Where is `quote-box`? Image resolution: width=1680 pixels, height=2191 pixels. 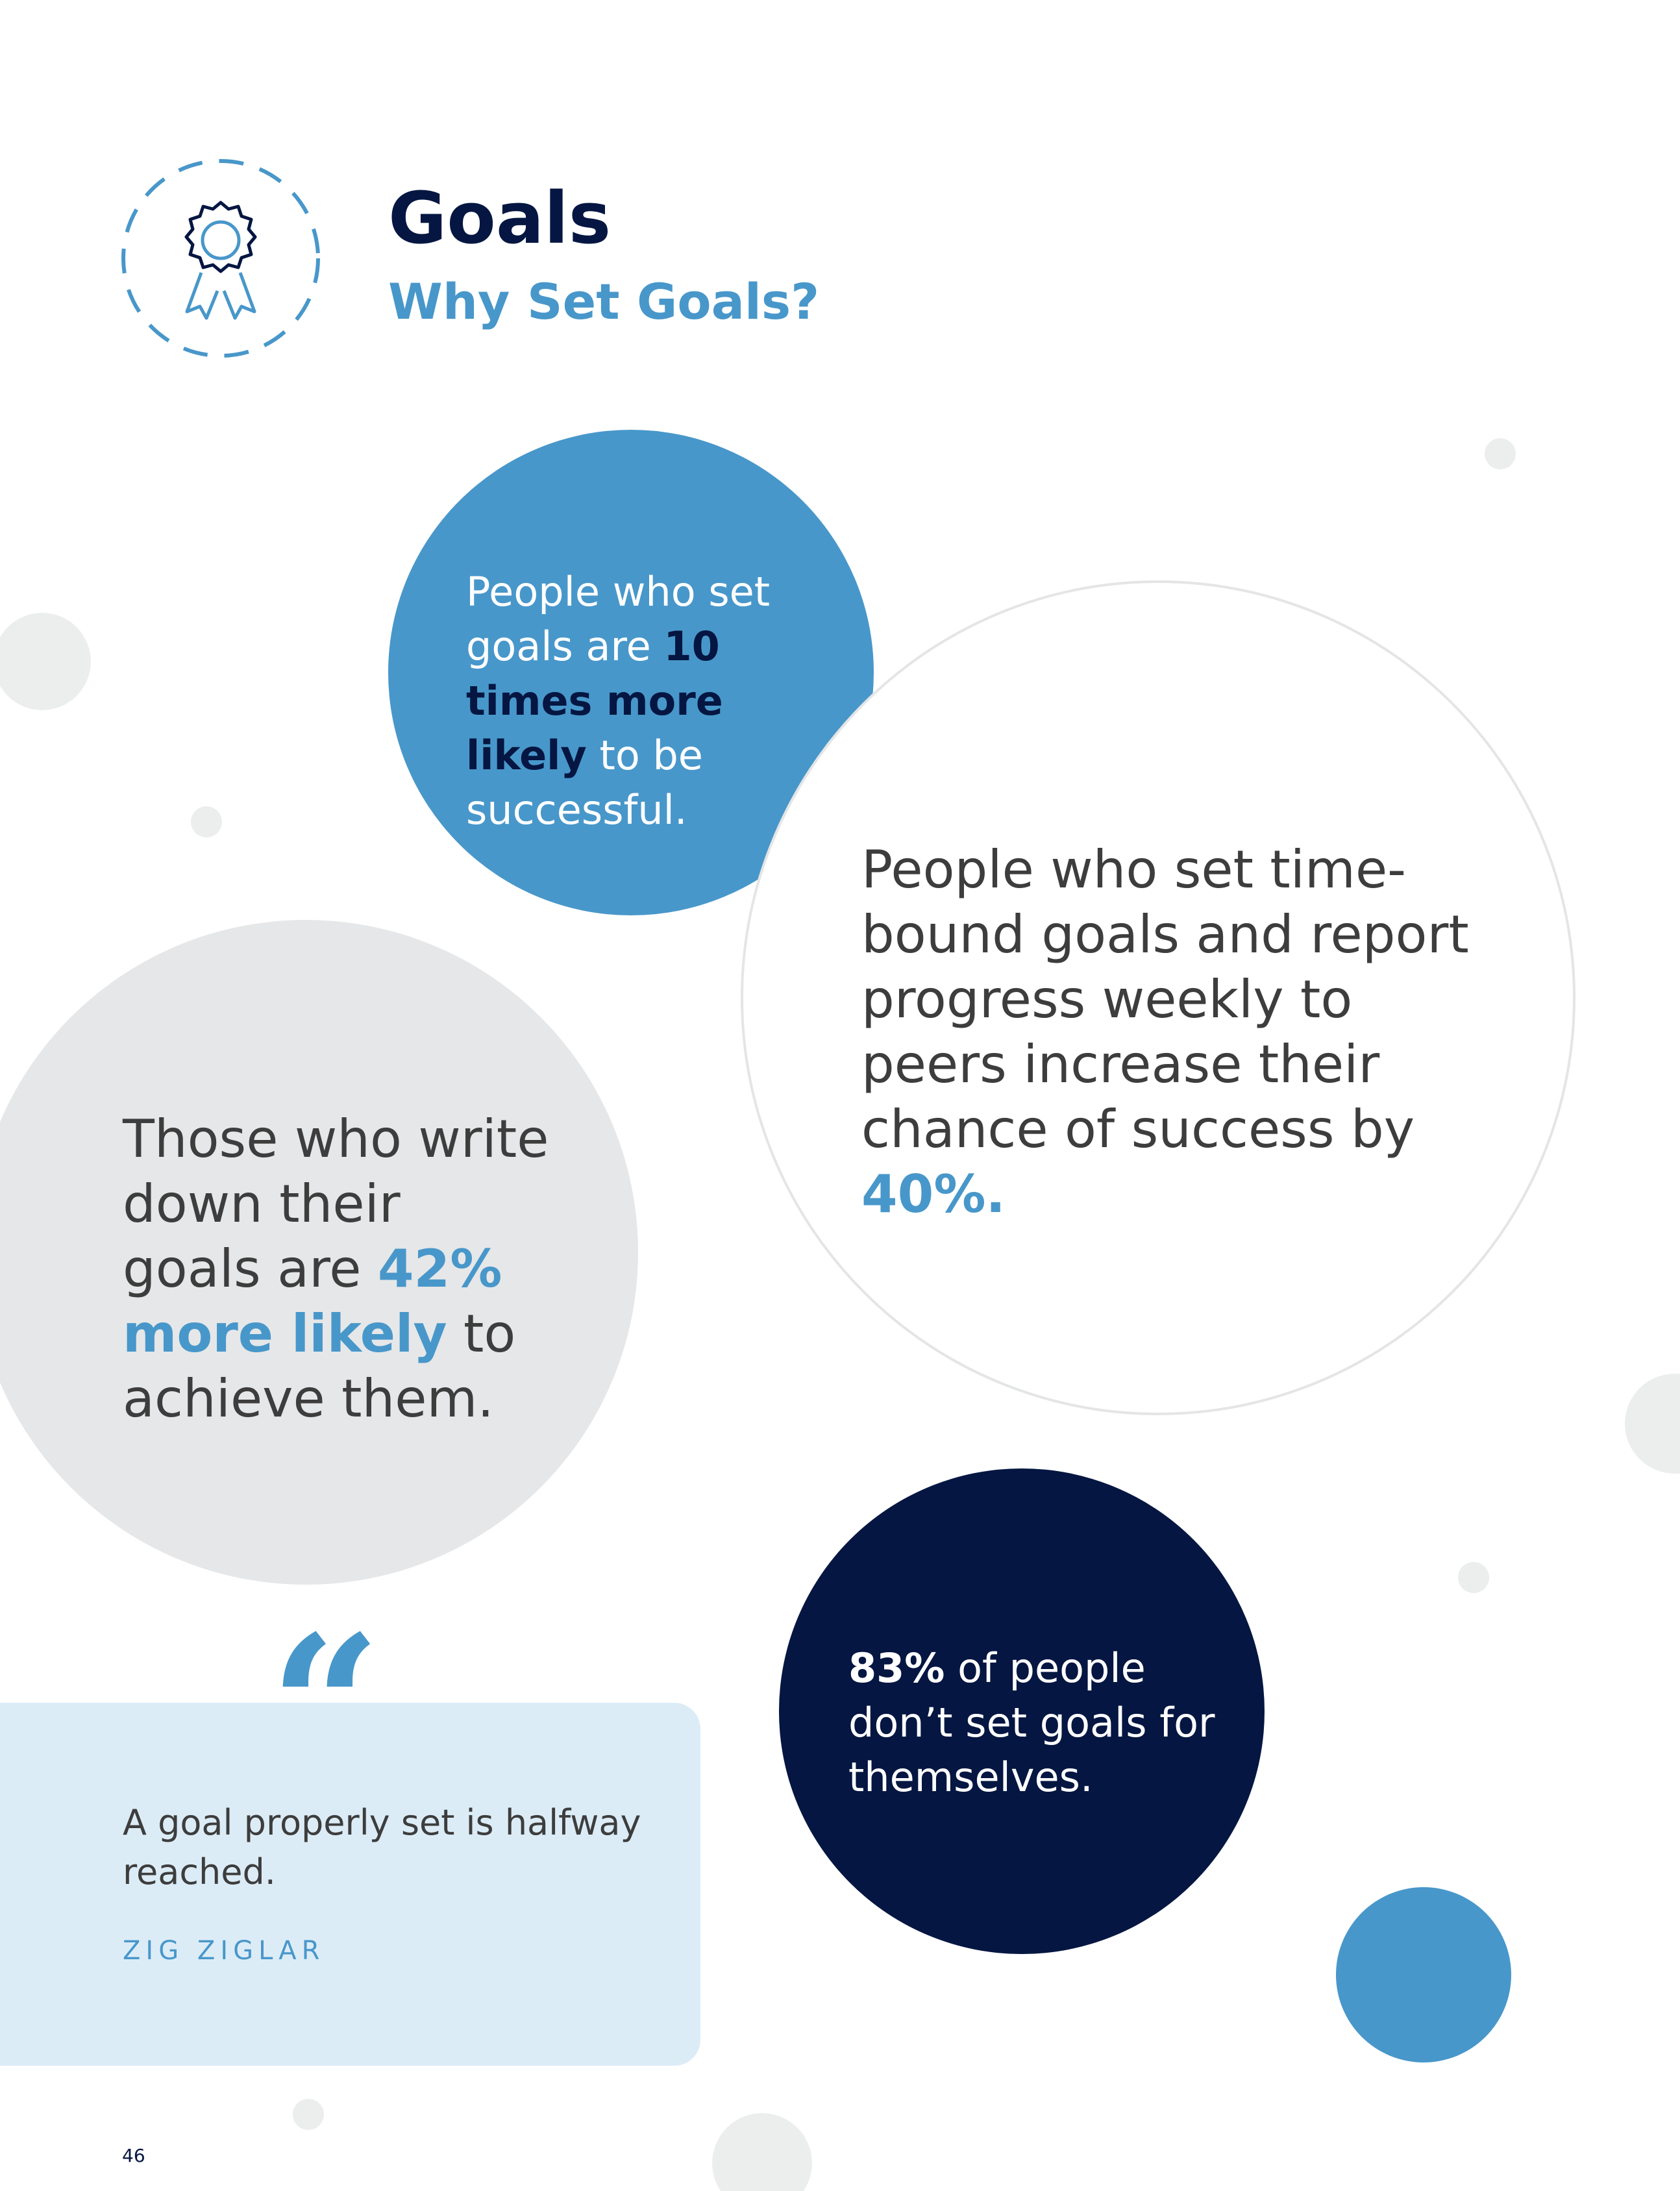 quote-box is located at coordinates (350, 1884).